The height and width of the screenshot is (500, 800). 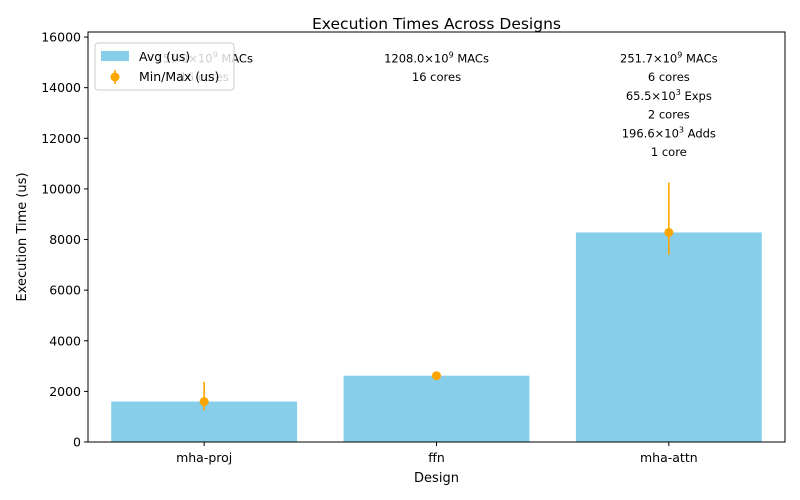 What do you see at coordinates (65, 290) in the screenshot?
I see `y-tick-label-6000: 6000` at bounding box center [65, 290].